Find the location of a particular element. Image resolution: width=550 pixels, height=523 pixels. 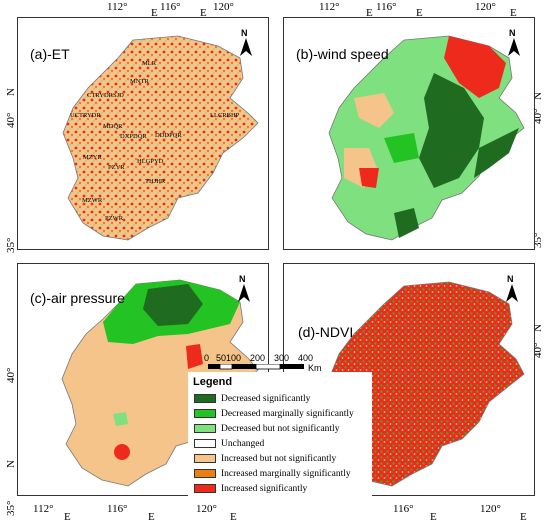

map-c-air-pressure is located at coordinates (160, 383).